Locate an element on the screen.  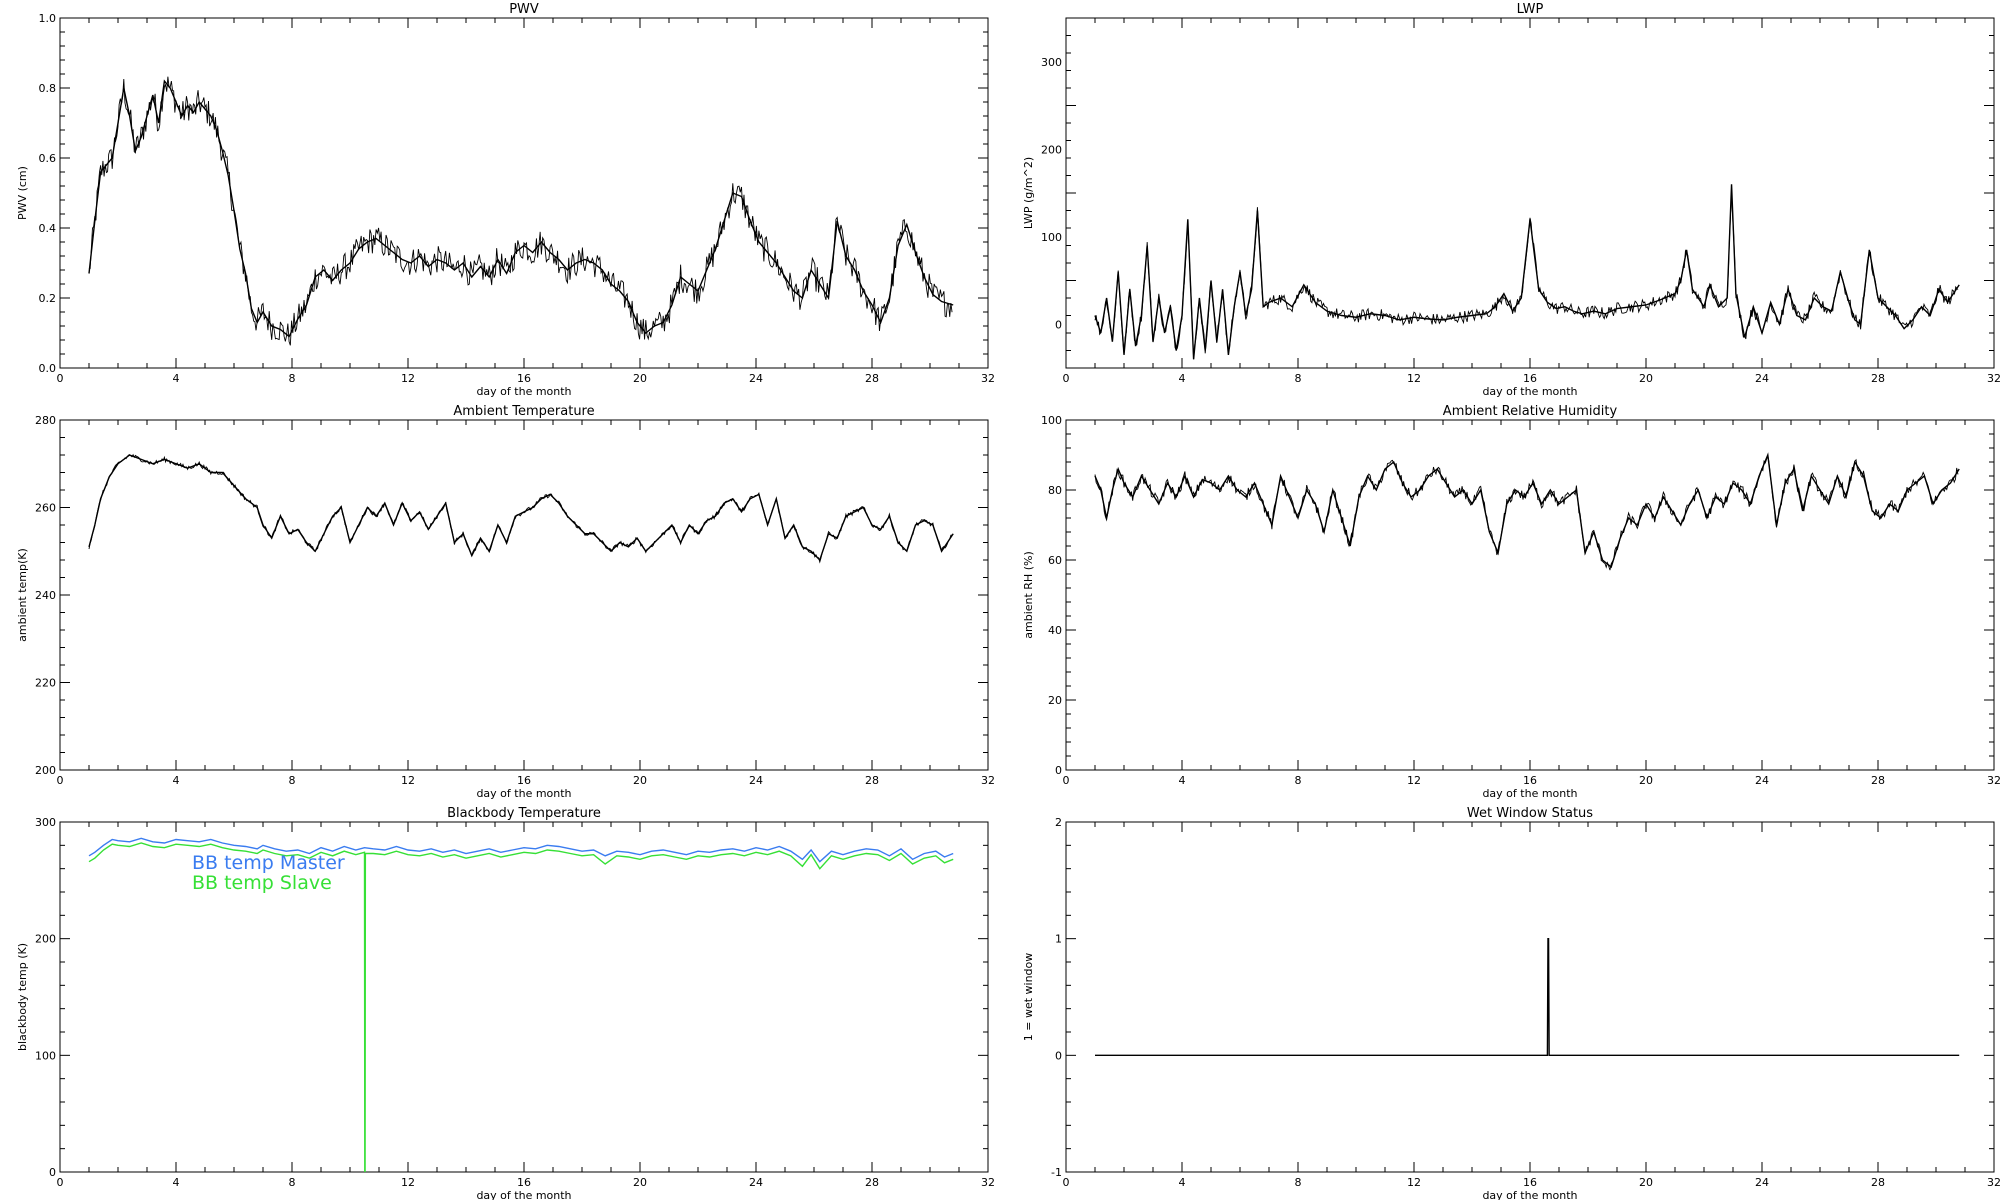
y-tick-label: 0.8 is located at coordinates (48, 88).